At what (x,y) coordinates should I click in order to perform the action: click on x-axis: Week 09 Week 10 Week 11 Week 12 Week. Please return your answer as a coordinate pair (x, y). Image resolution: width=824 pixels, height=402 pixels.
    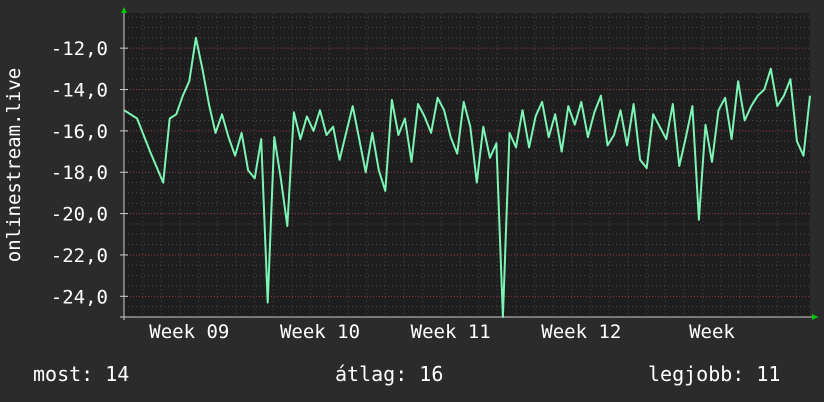
    Looking at the image, I should click on (442, 332).